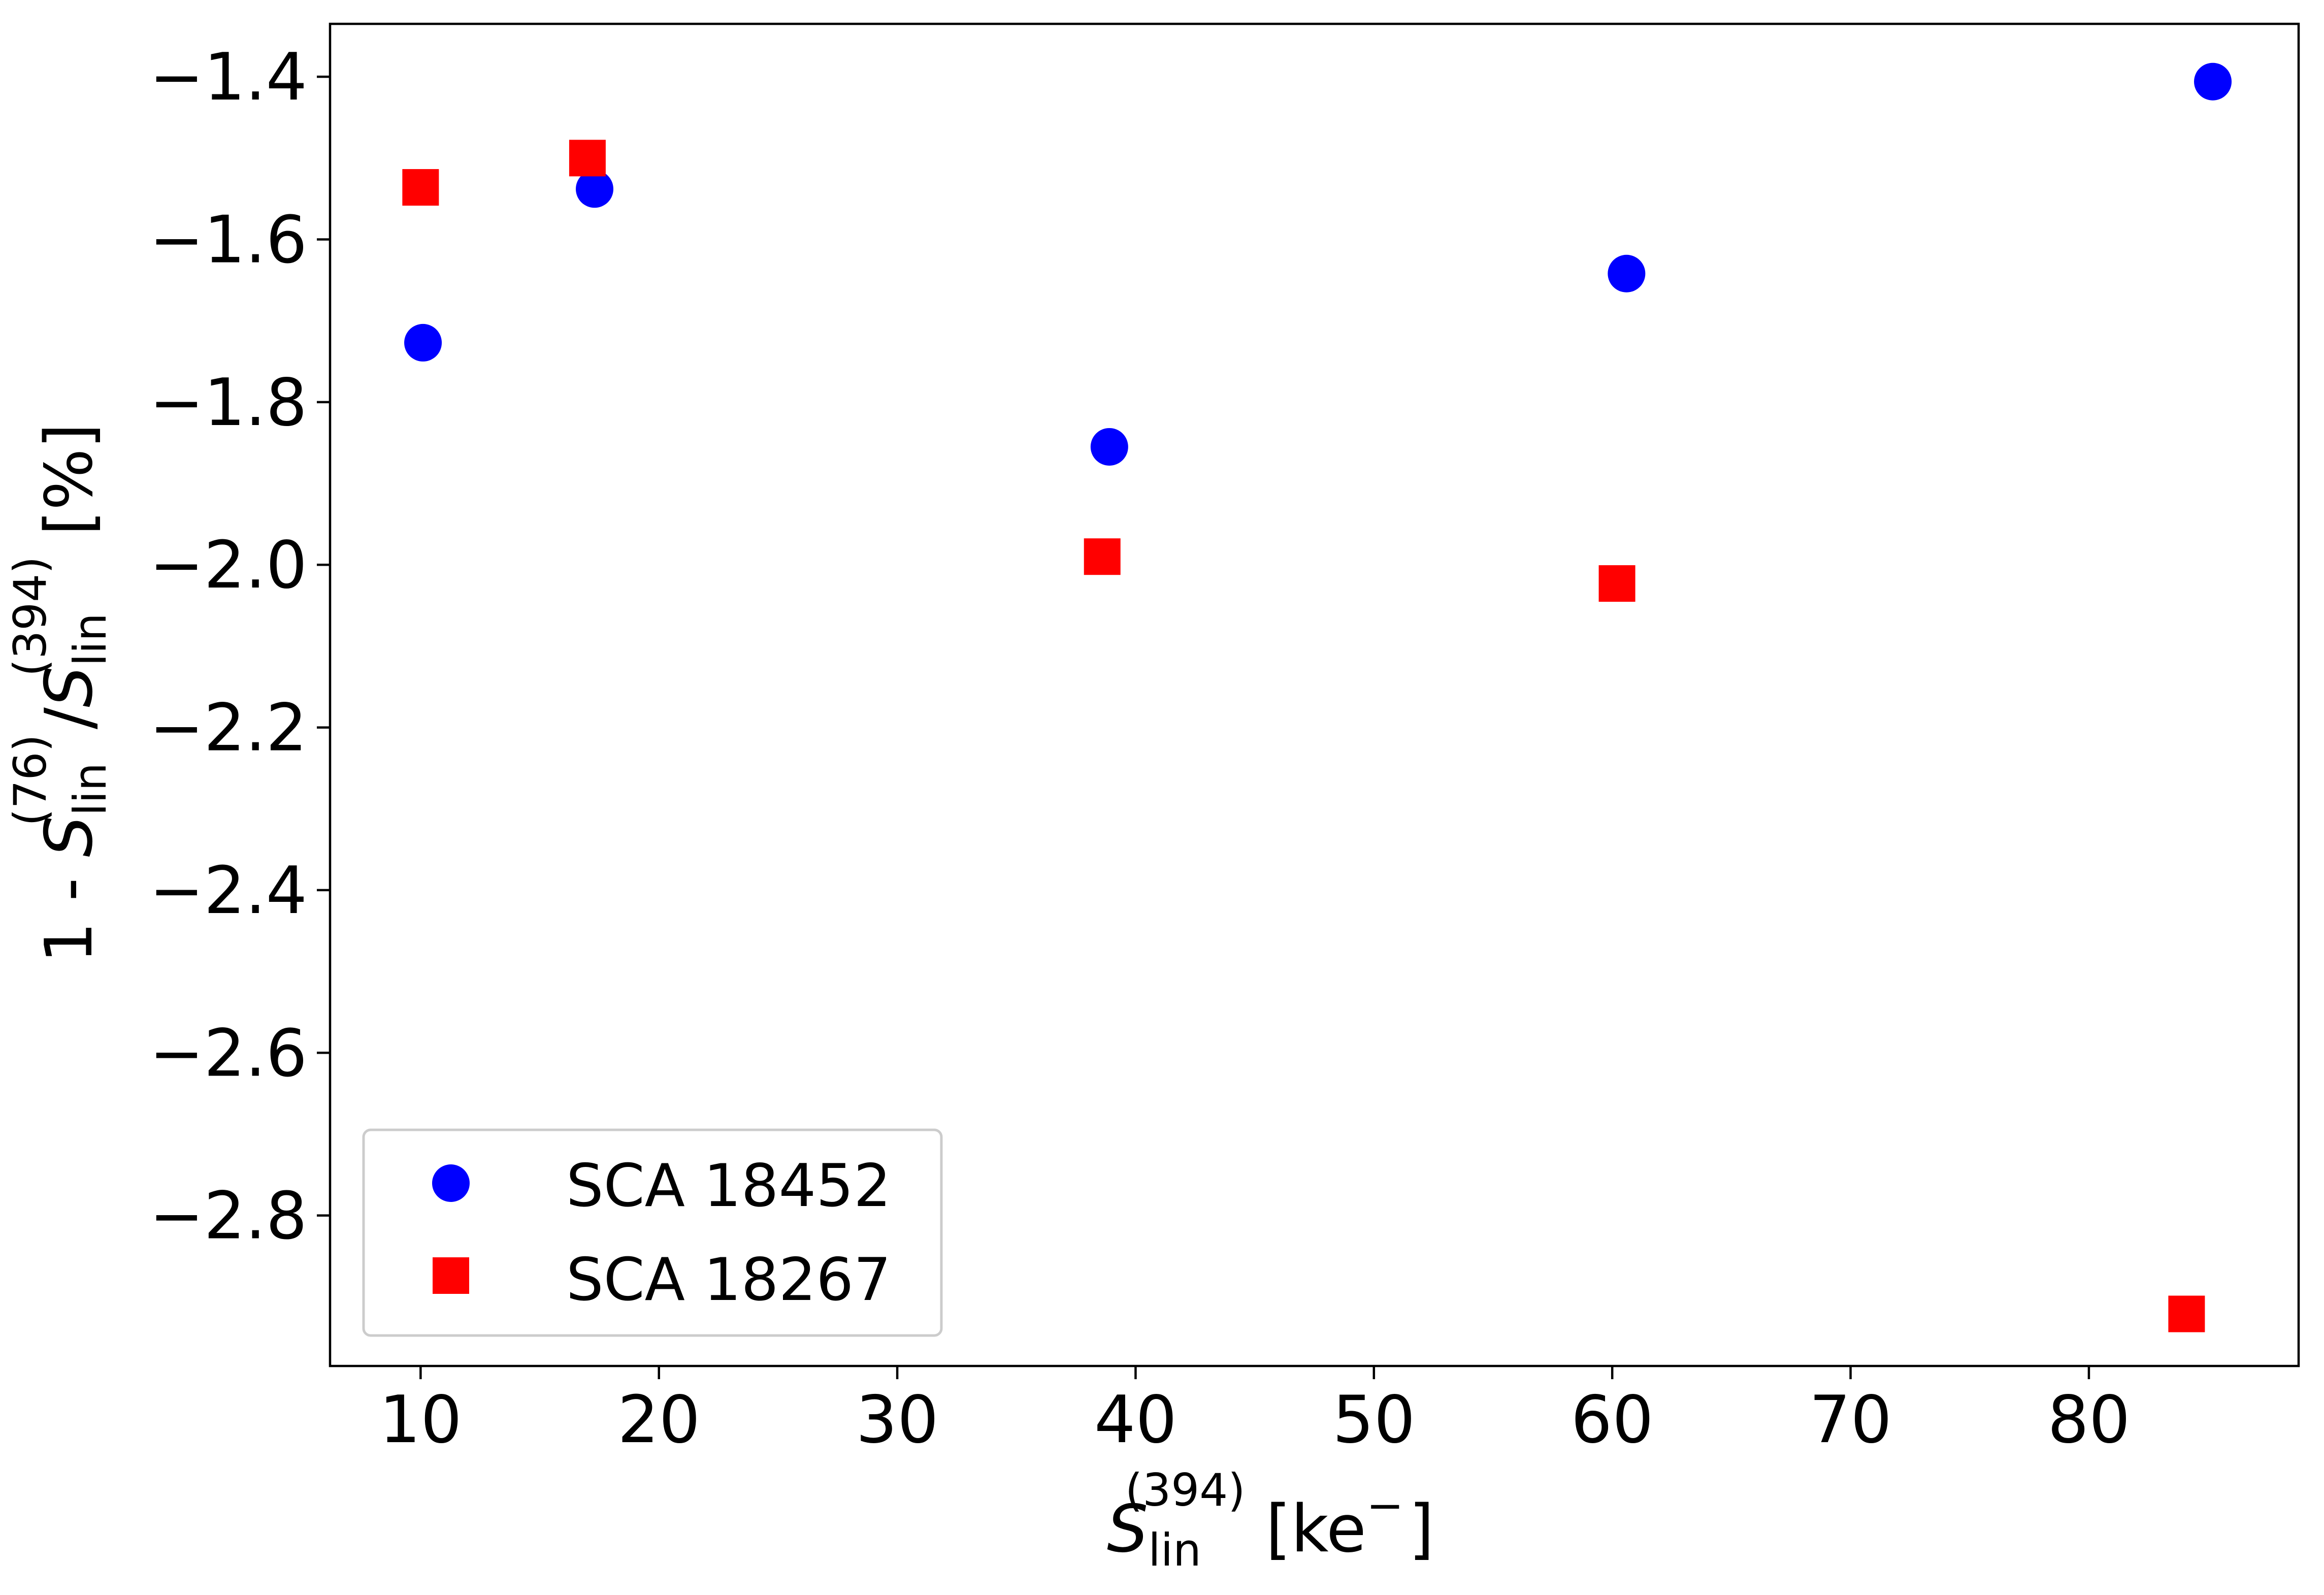  I want to click on x-tick-label: 30, so click(897, 1420).